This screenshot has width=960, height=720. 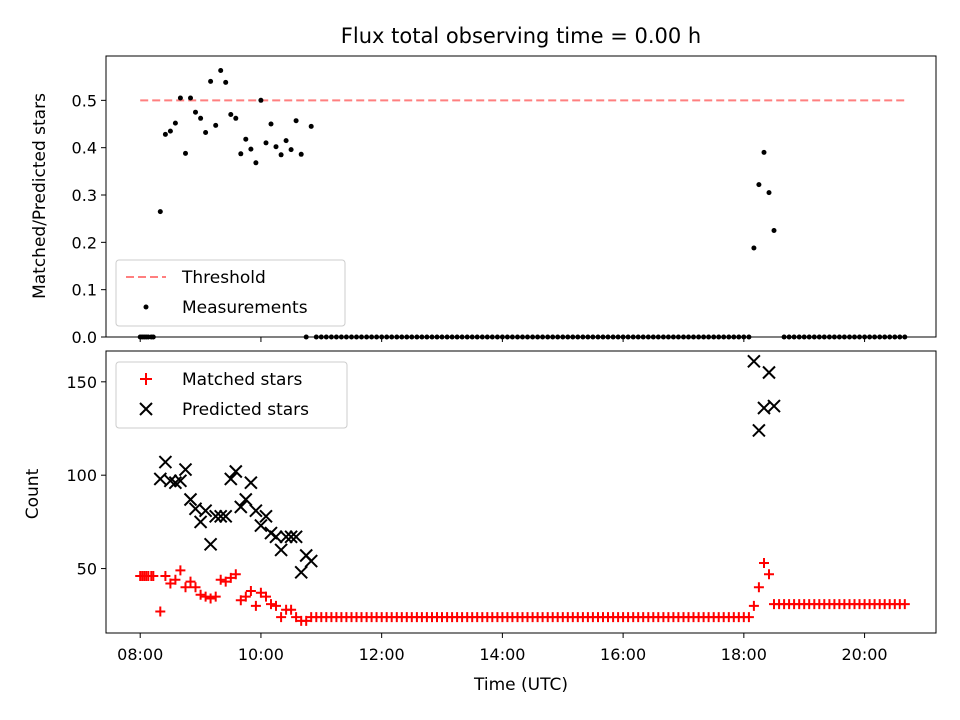 I want to click on legend-predicted-label: Predicted stars, so click(x=245, y=410).